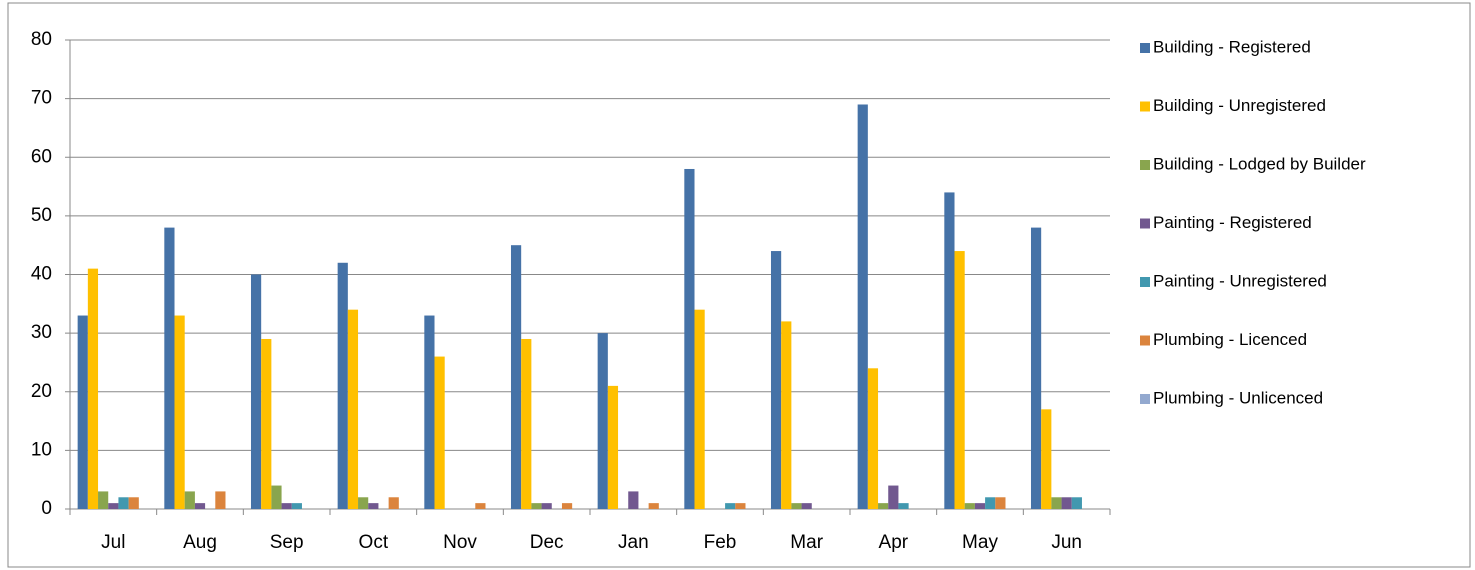  I want to click on legend-label: Painting - Registered, so click(1232, 222).